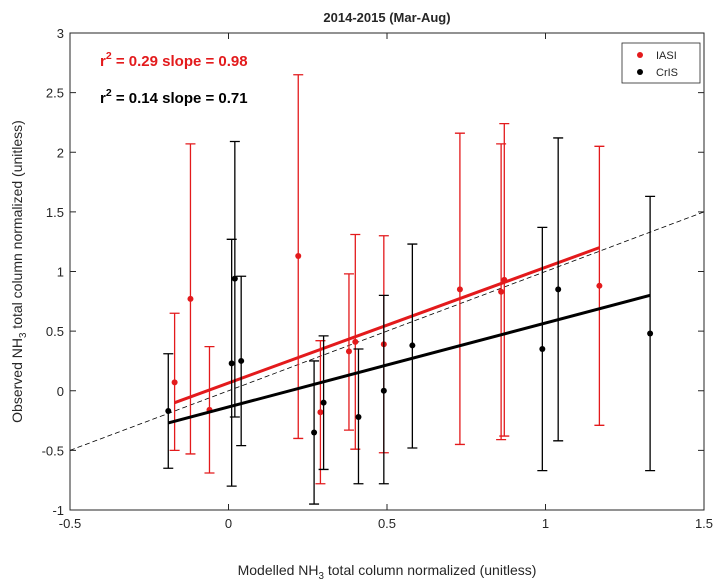 The width and height of the screenshot is (716, 582). I want to click on legend-box, so click(661, 63).